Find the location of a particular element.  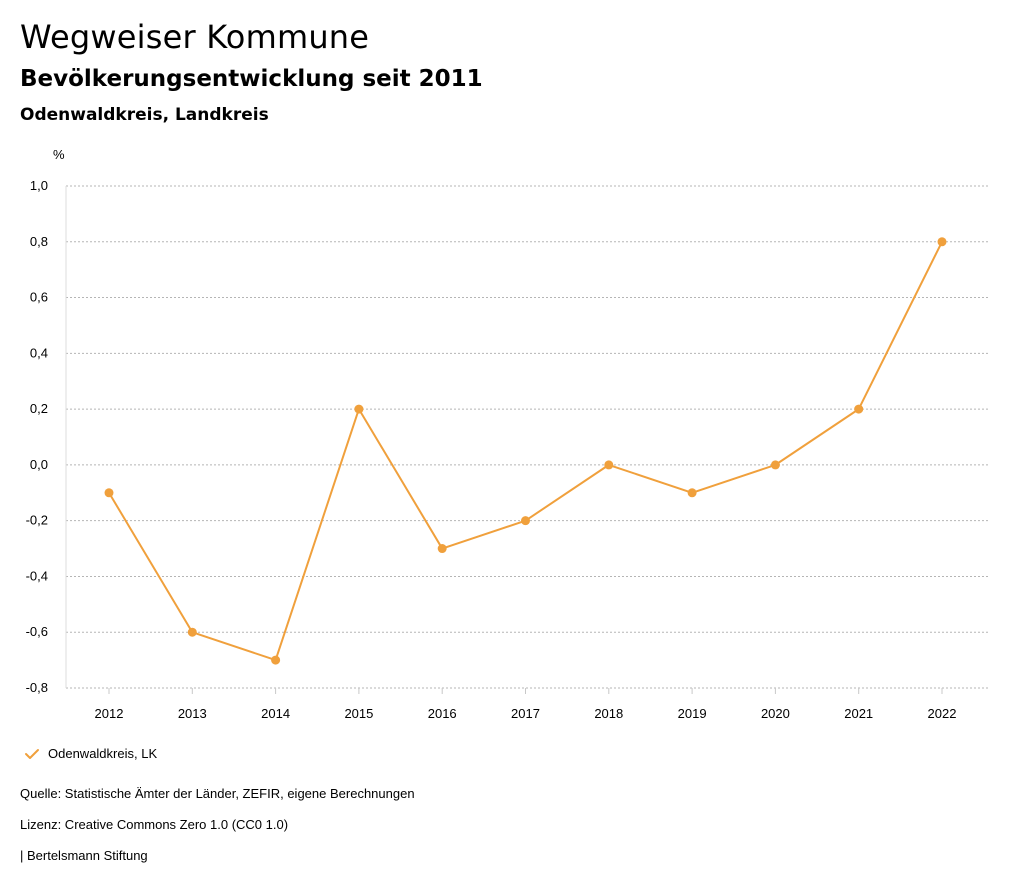

y-tick-label: -0,4 is located at coordinates (37, 575).